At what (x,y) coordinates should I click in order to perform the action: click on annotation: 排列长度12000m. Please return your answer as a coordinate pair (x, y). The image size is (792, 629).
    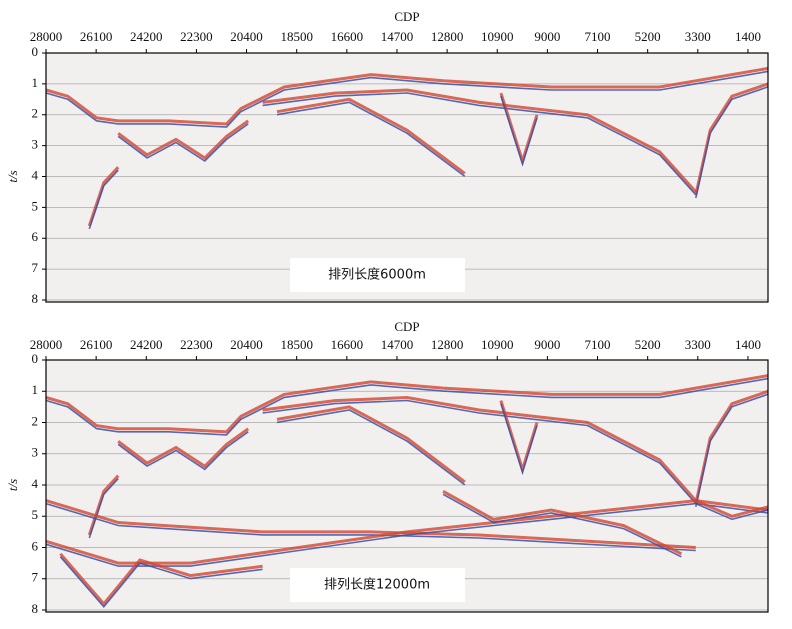
    Looking at the image, I should click on (377, 585).